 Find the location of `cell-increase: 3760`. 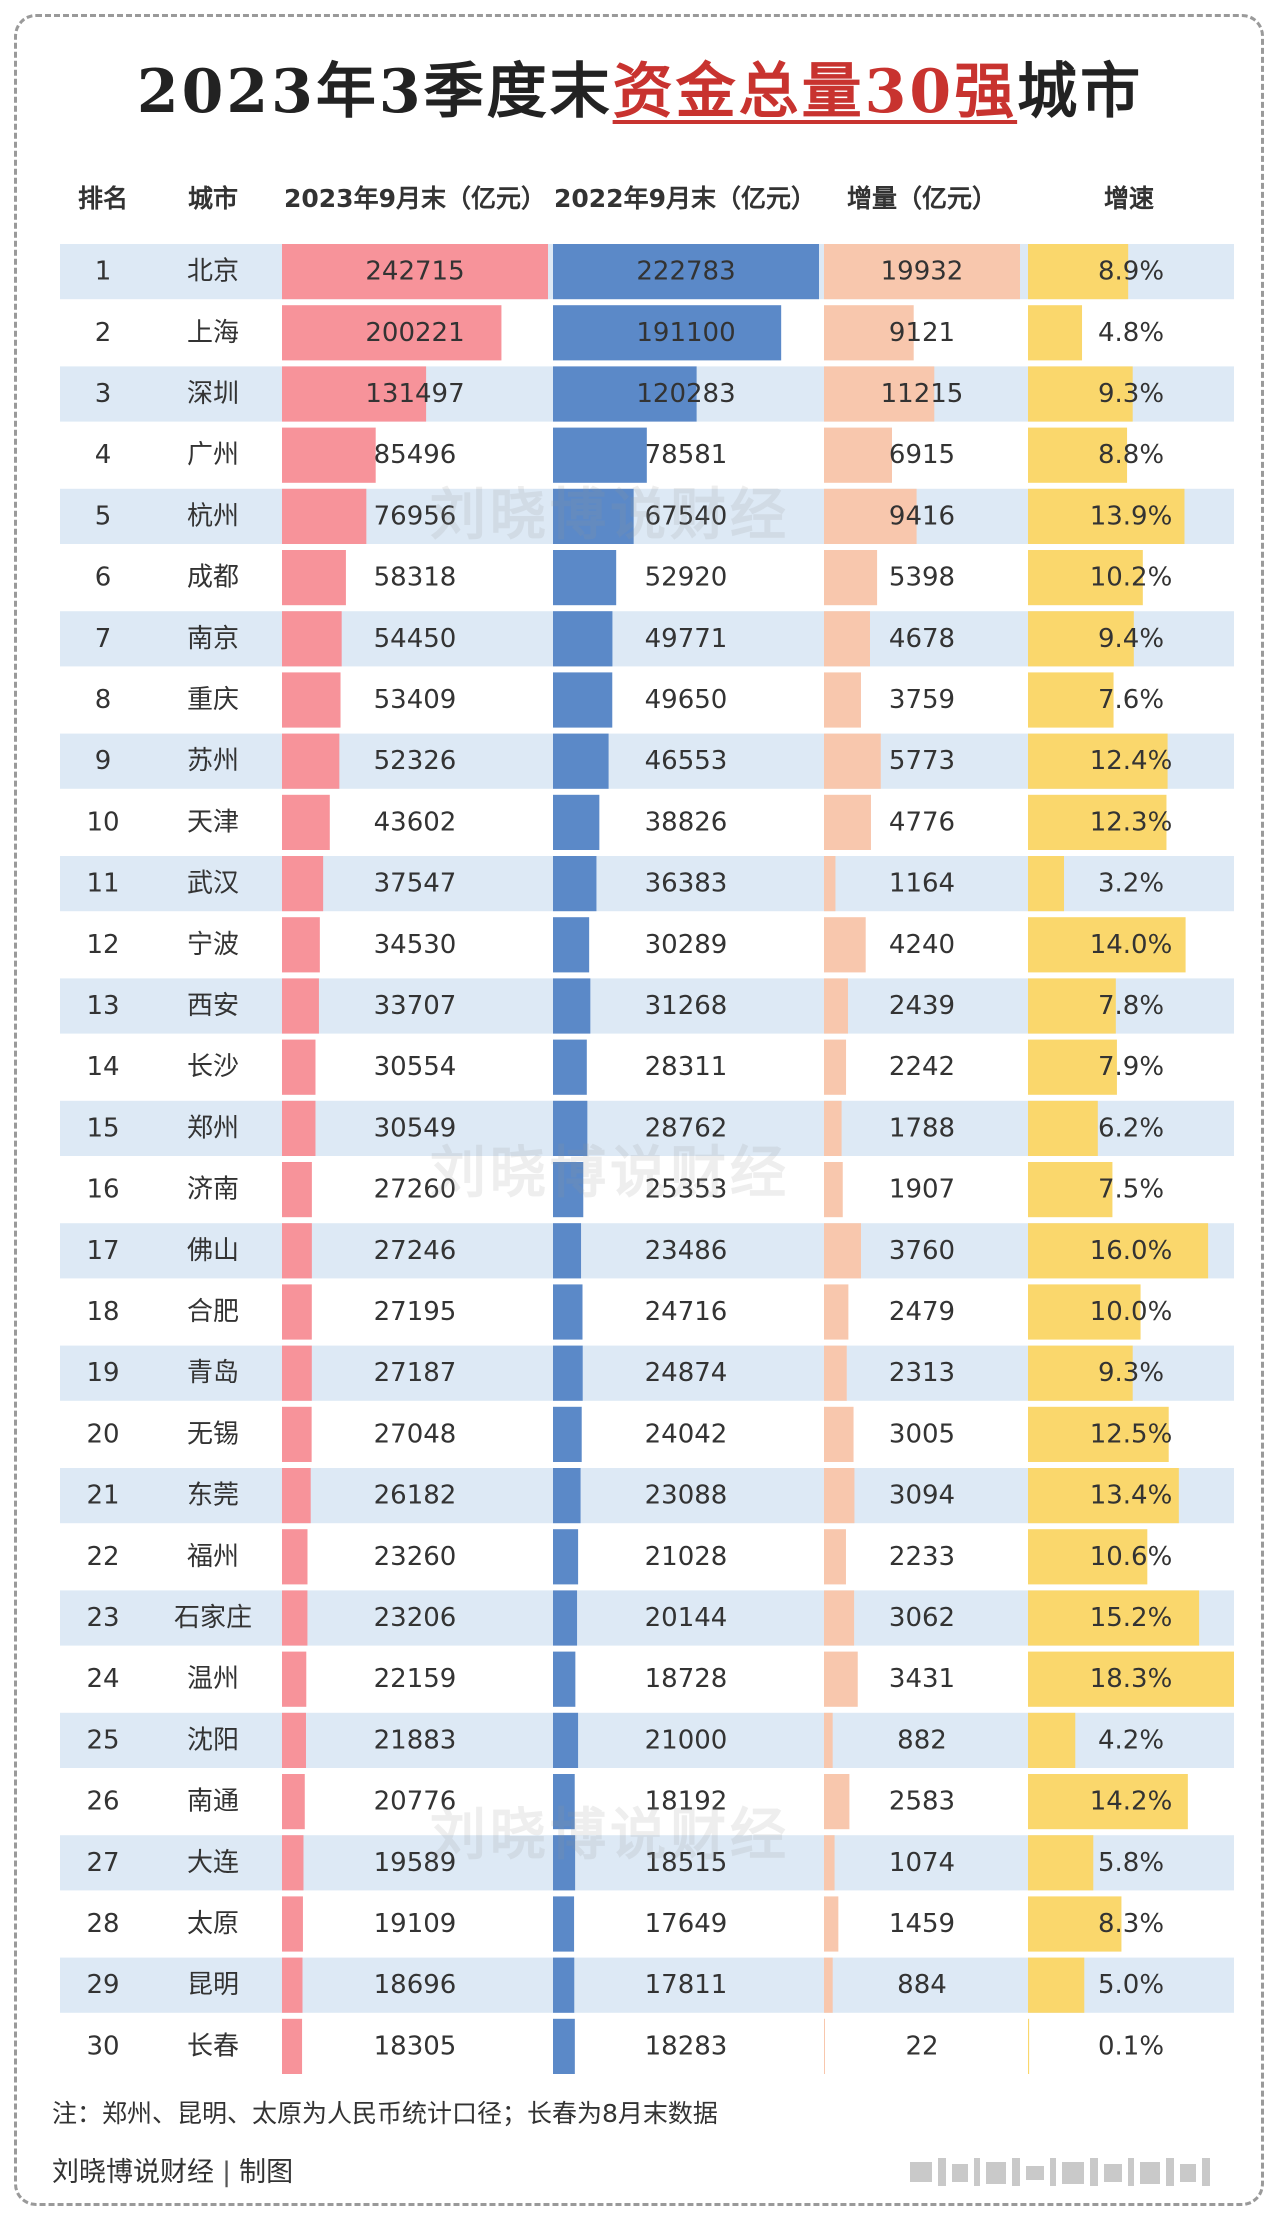

cell-increase: 3760 is located at coordinates (922, 1251).